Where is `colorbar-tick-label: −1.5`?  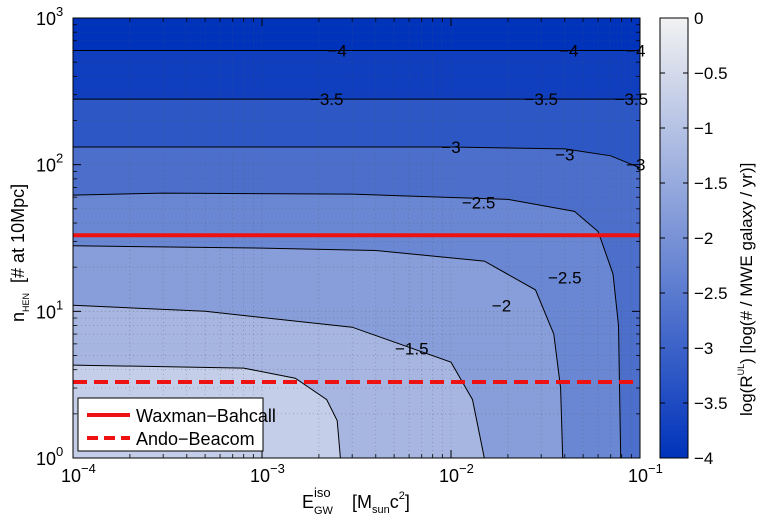 colorbar-tick-label: −1.5 is located at coordinates (711, 183).